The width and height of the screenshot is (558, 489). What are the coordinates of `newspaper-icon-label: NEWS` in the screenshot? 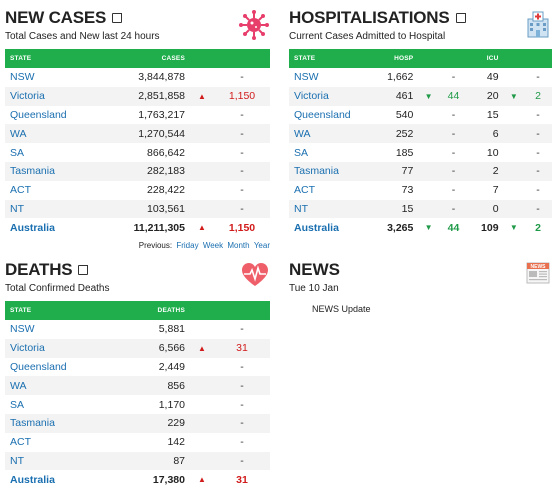 It's located at (539, 267).